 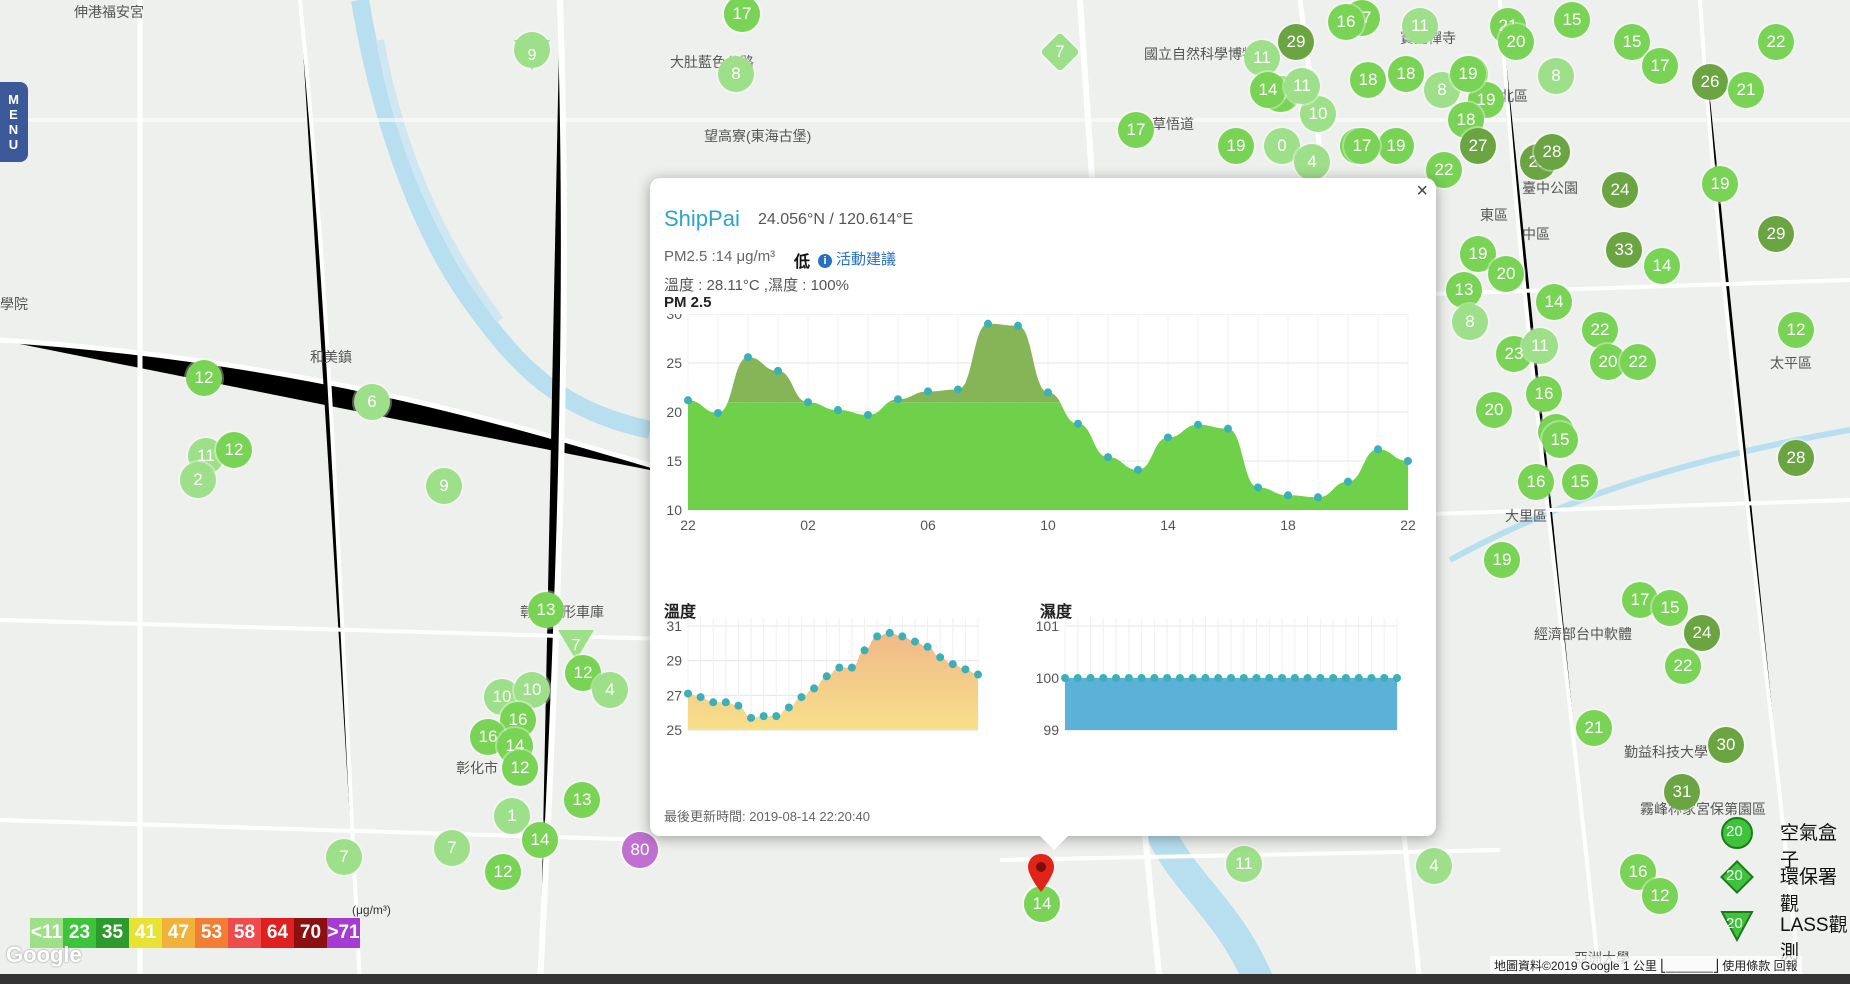 What do you see at coordinates (1042, 904) in the screenshot?
I see `selected-station-marker: 14` at bounding box center [1042, 904].